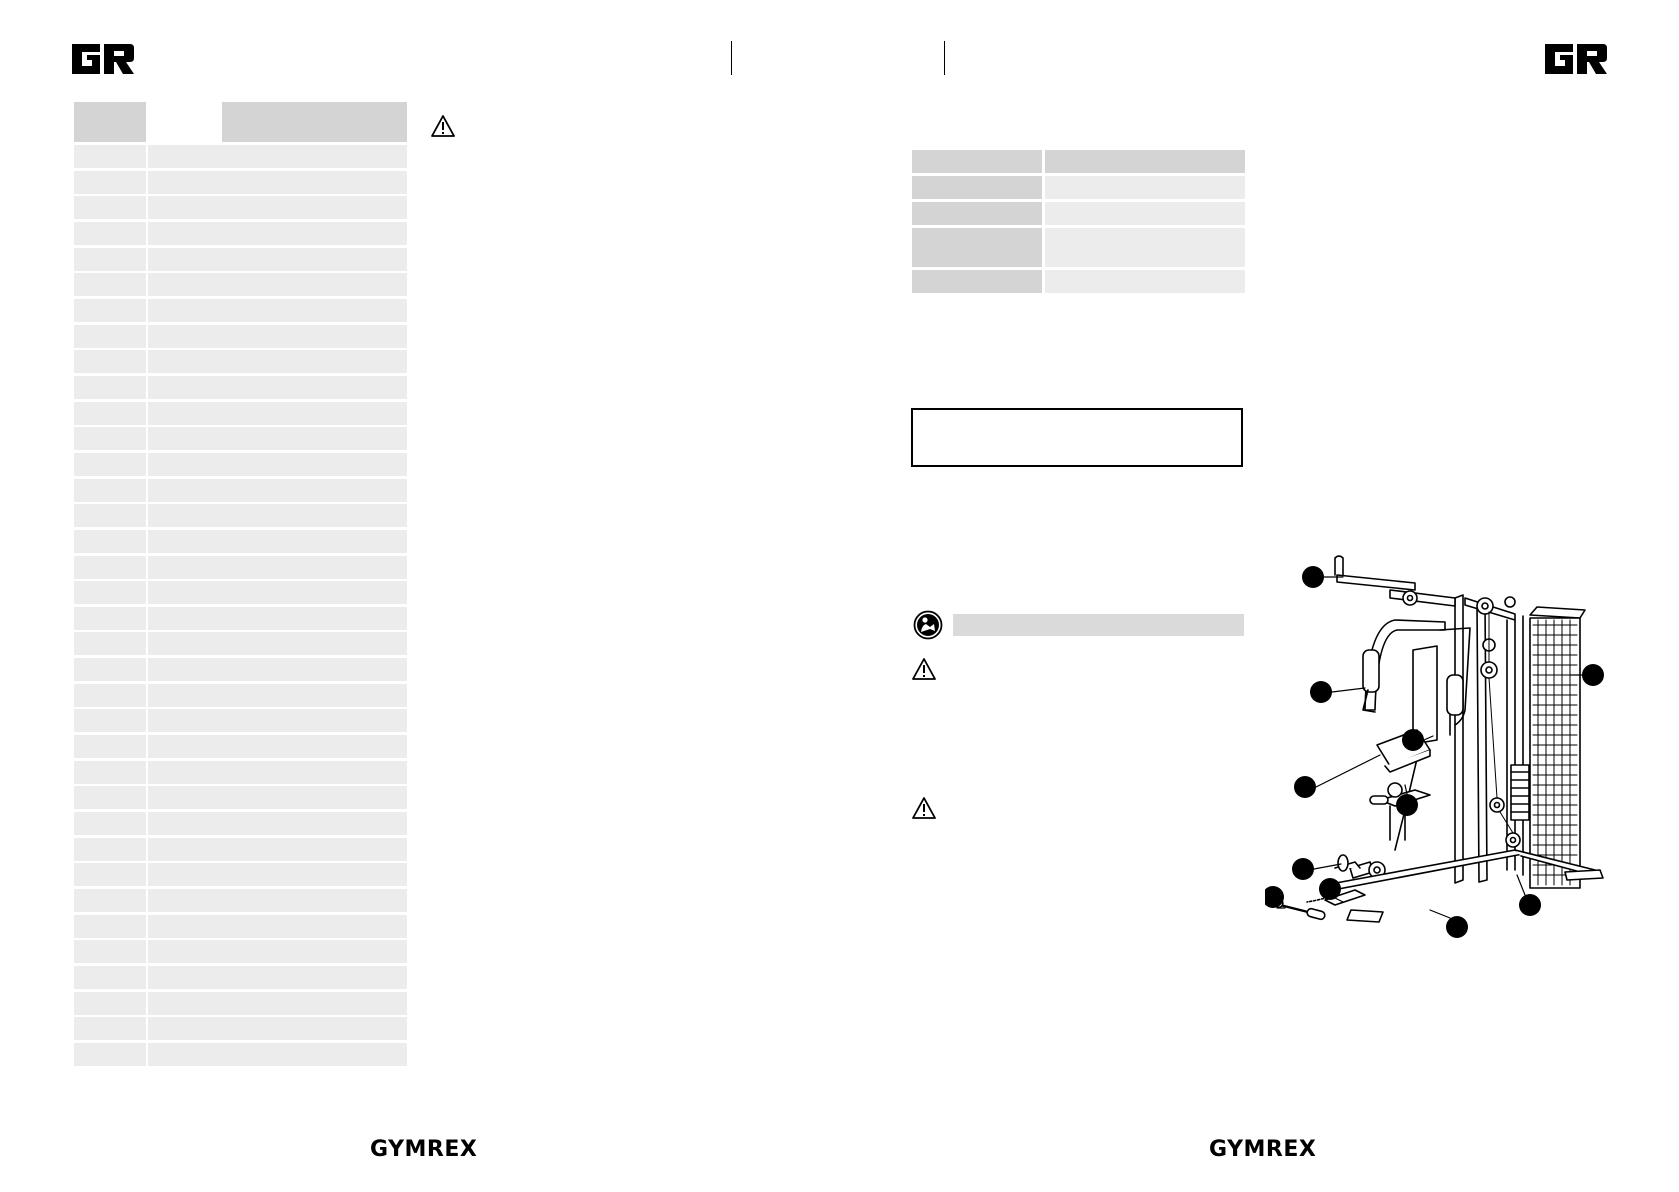 The image size is (1679, 1192). Describe the element at coordinates (443, 126) in the screenshot. I see `warning-triangle-icon` at that location.